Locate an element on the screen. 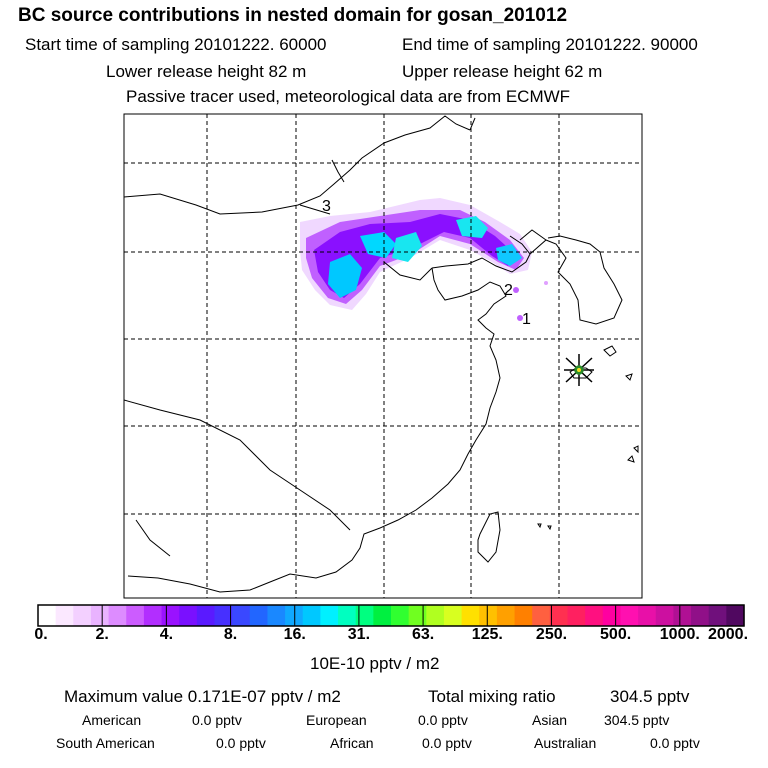  maximum-value: Maximum value 0.171E-07 pptv / m2 is located at coordinates (202, 696).